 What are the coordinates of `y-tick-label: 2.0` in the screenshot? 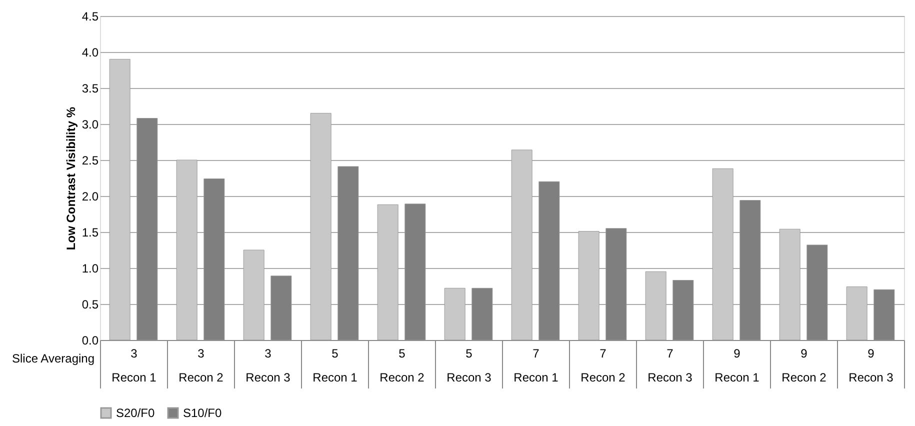 It's located at (90, 197).